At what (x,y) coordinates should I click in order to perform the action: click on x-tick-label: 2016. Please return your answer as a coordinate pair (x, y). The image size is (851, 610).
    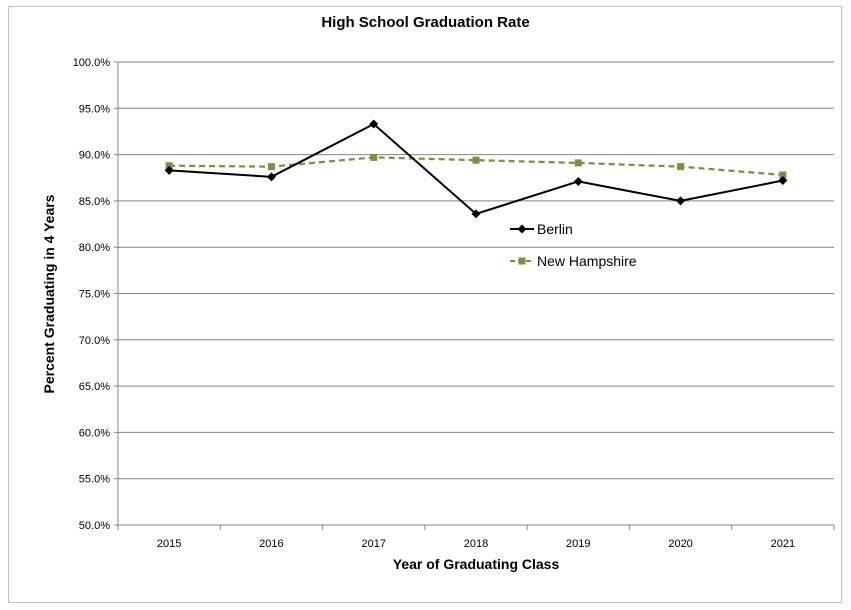
    Looking at the image, I should click on (271, 544).